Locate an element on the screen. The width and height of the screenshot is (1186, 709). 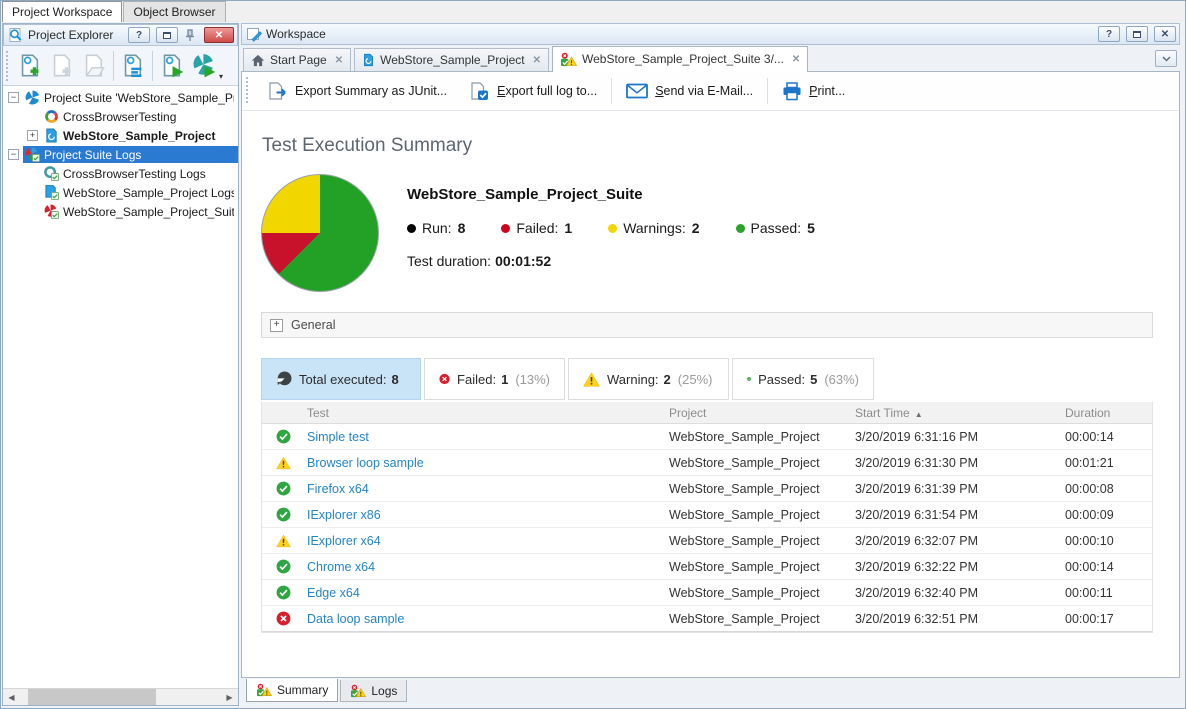
test-name-link: IExplorer x86 is located at coordinates (344, 514).